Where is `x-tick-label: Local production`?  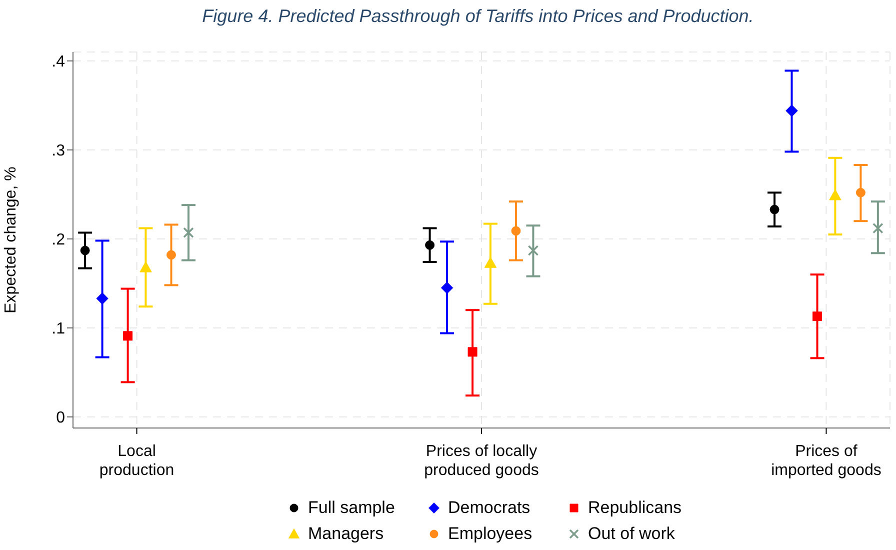
x-tick-label: Local production is located at coordinates (136, 461).